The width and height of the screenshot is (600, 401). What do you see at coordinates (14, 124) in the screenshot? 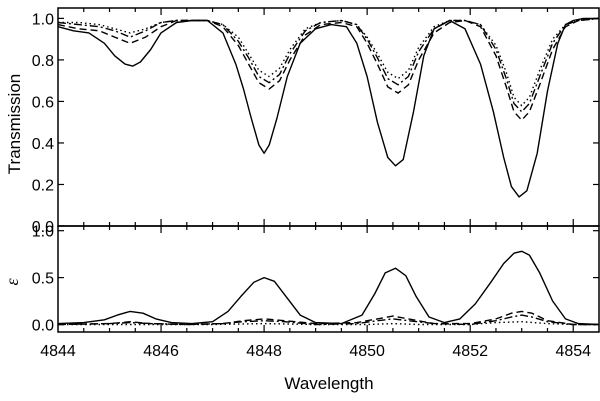
I see `y-axis-label-transmission: Transmission` at bounding box center [14, 124].